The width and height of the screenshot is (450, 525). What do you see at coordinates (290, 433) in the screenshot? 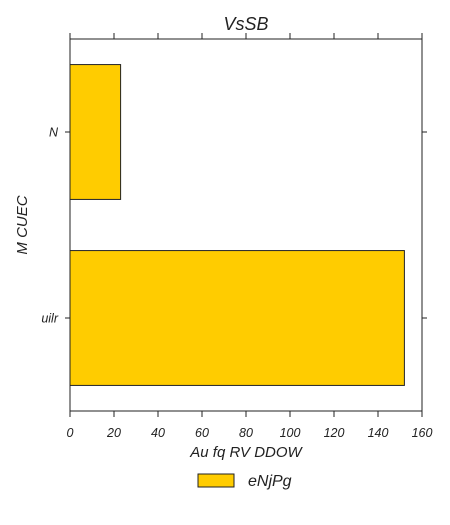
I see `x-tick-label: 100` at bounding box center [290, 433].